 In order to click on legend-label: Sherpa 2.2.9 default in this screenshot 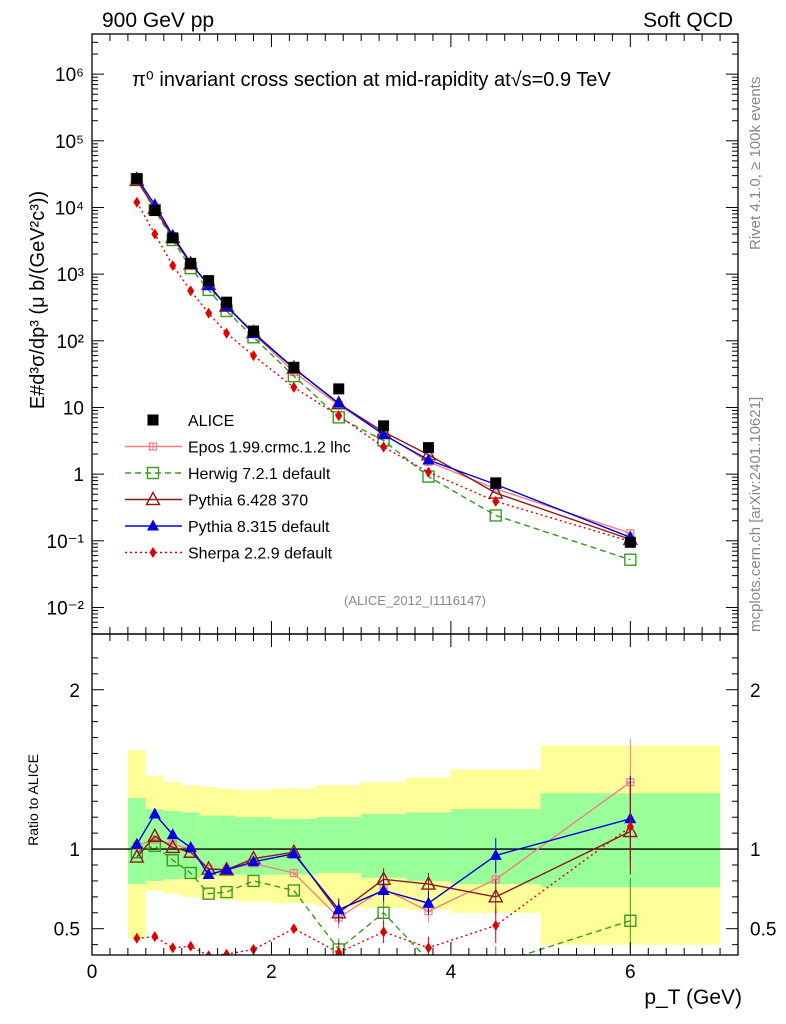, I will do `click(260, 554)`.